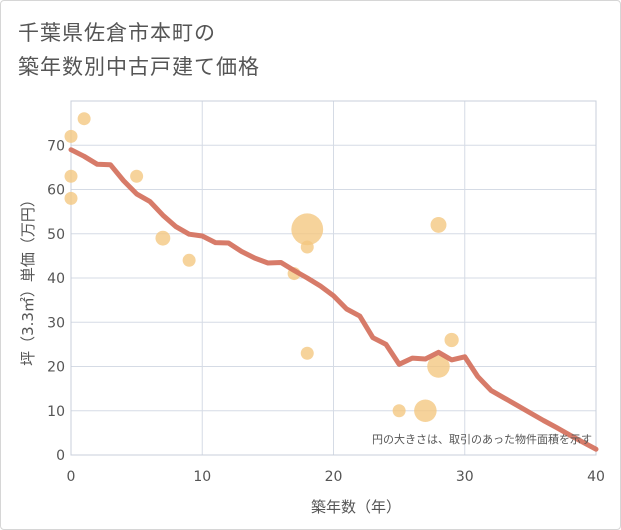 The image size is (621, 530). What do you see at coordinates (117, 33) in the screenshot?
I see `title-line-1: 千葉県佐倉市本町の` at bounding box center [117, 33].